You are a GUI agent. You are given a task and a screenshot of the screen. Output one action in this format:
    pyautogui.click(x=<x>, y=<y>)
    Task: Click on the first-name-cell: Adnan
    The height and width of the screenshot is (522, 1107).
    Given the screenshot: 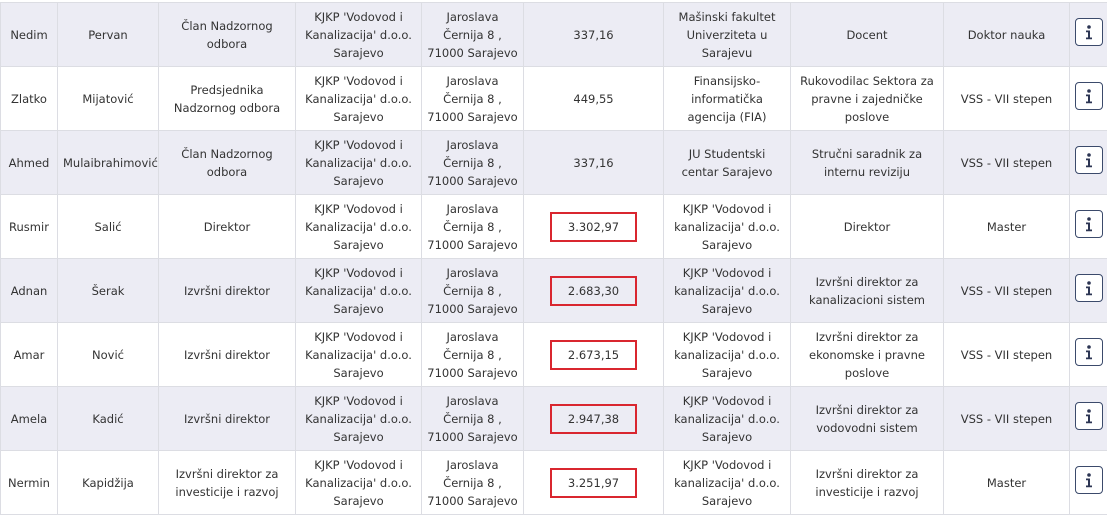 What is the action you would take?
    pyautogui.click(x=29, y=290)
    